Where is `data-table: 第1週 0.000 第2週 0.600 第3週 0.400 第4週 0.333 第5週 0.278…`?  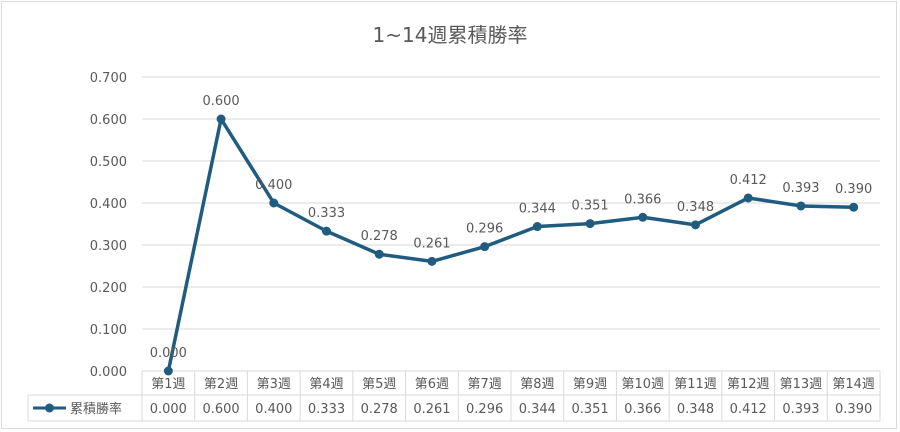
data-table: 第1週 0.000 第2週 0.600 第3週 0.400 第4週 0.333 第5週 0.278… is located at coordinates (454, 396).